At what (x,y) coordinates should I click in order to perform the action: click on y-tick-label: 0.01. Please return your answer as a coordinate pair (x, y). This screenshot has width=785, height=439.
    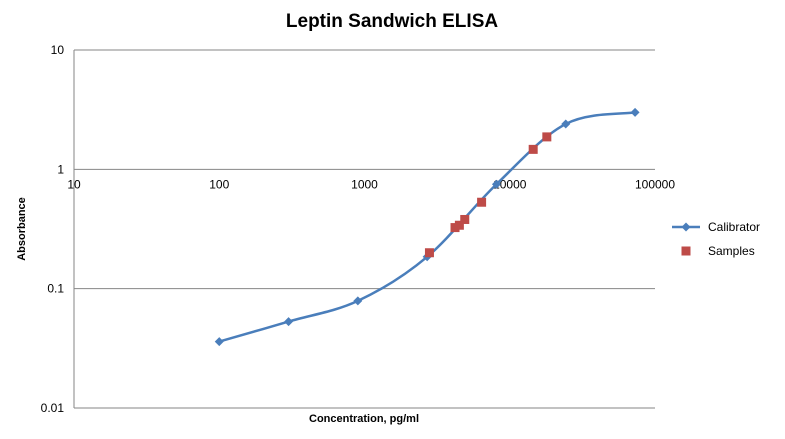
    Looking at the image, I should click on (53, 408).